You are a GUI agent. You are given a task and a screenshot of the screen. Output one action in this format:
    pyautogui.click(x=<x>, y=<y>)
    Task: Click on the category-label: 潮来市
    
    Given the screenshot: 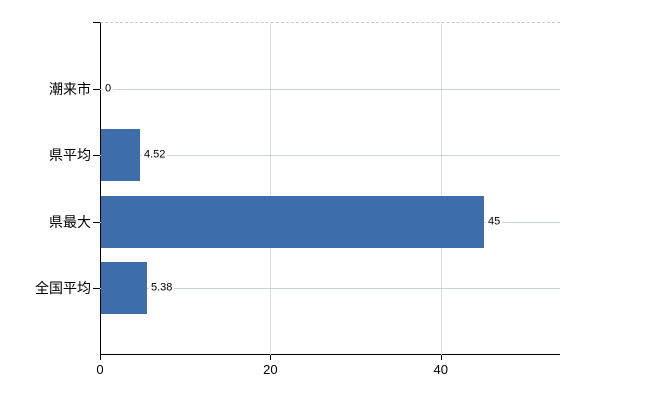 What is the action you would take?
    pyautogui.click(x=70, y=89)
    